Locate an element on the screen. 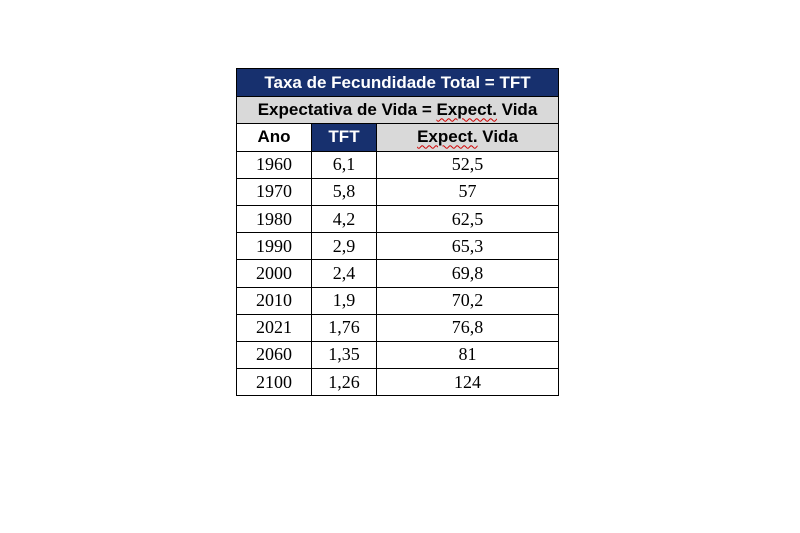  cell-expect-vida: 57 is located at coordinates (467, 191).